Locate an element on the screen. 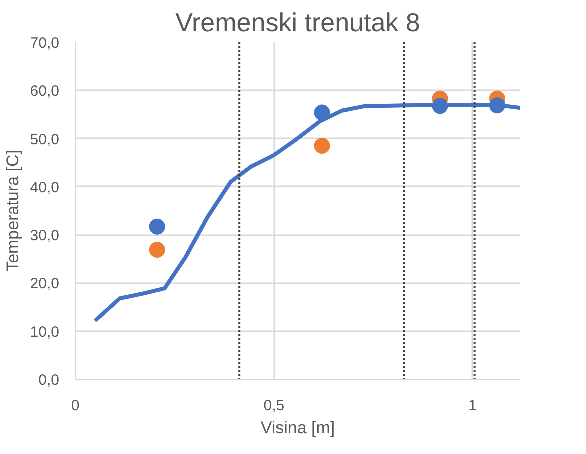  x-axis-title: Visina [m] is located at coordinates (298, 428).